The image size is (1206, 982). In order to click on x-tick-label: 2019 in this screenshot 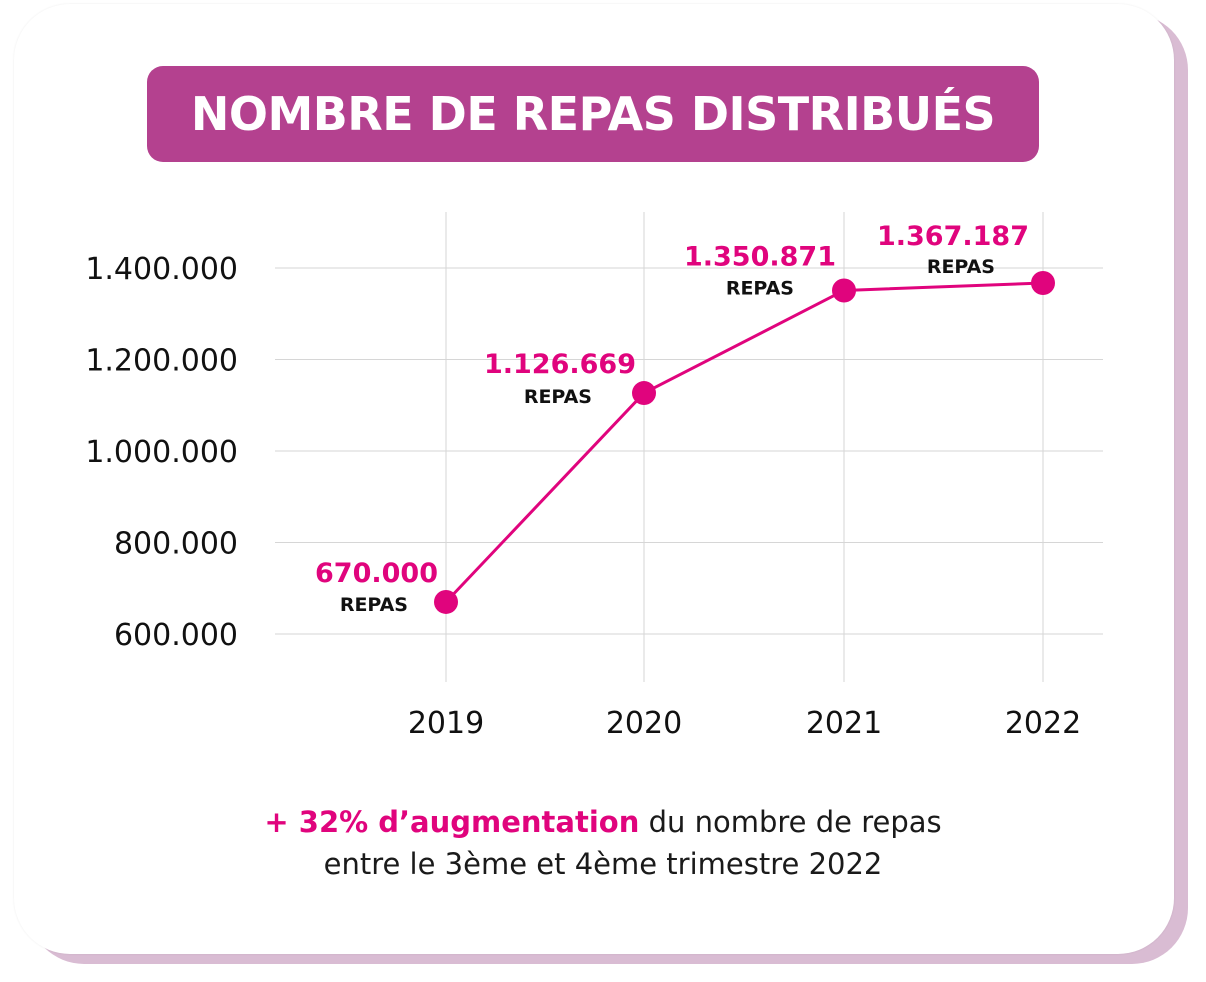, I will do `click(446, 723)`.